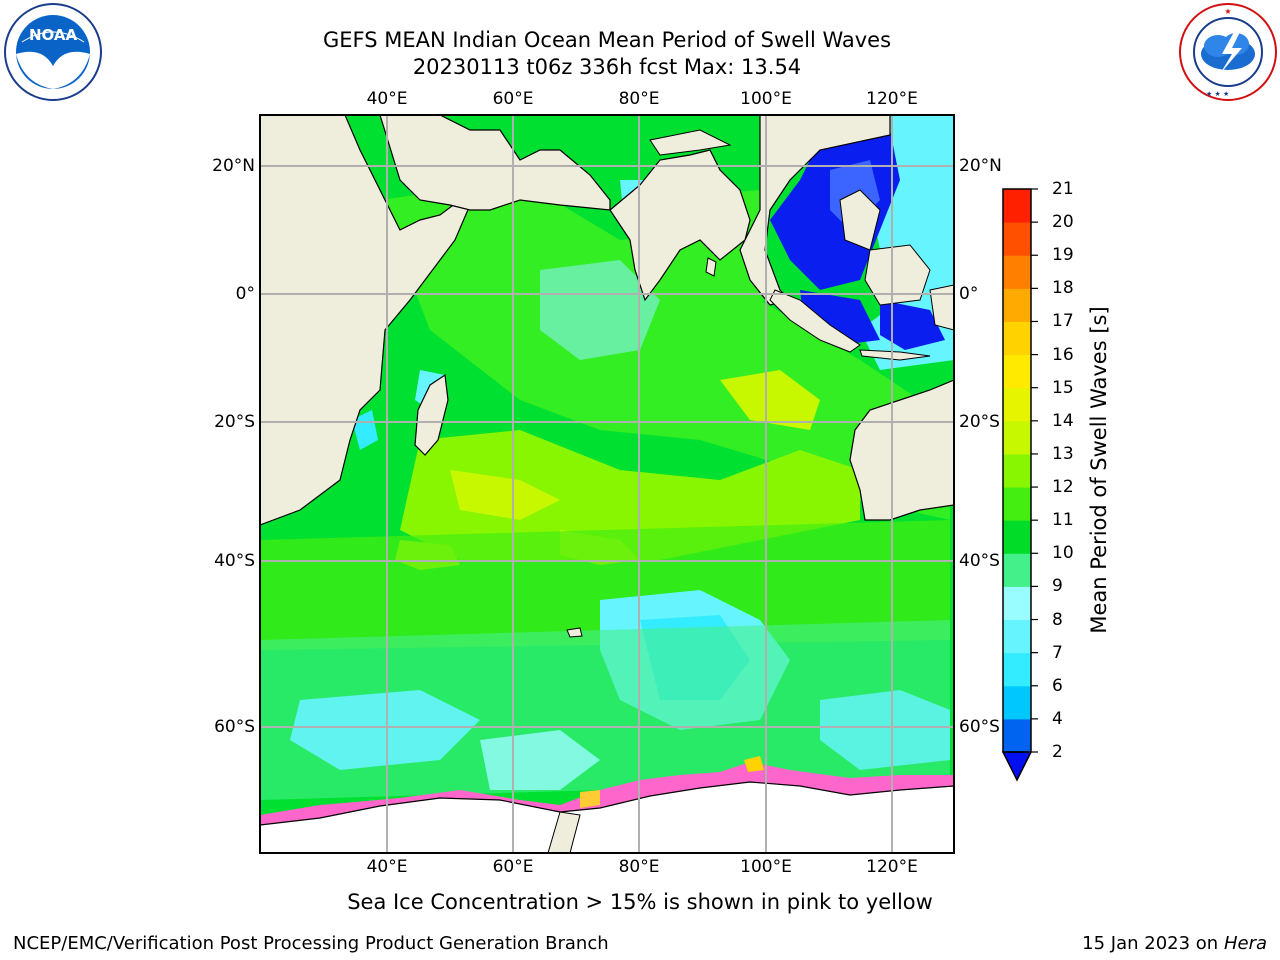 The height and width of the screenshot is (960, 1280). Describe the element at coordinates (639, 867) in the screenshot. I see `lon-tick-bottom-80e: 80°E` at that location.